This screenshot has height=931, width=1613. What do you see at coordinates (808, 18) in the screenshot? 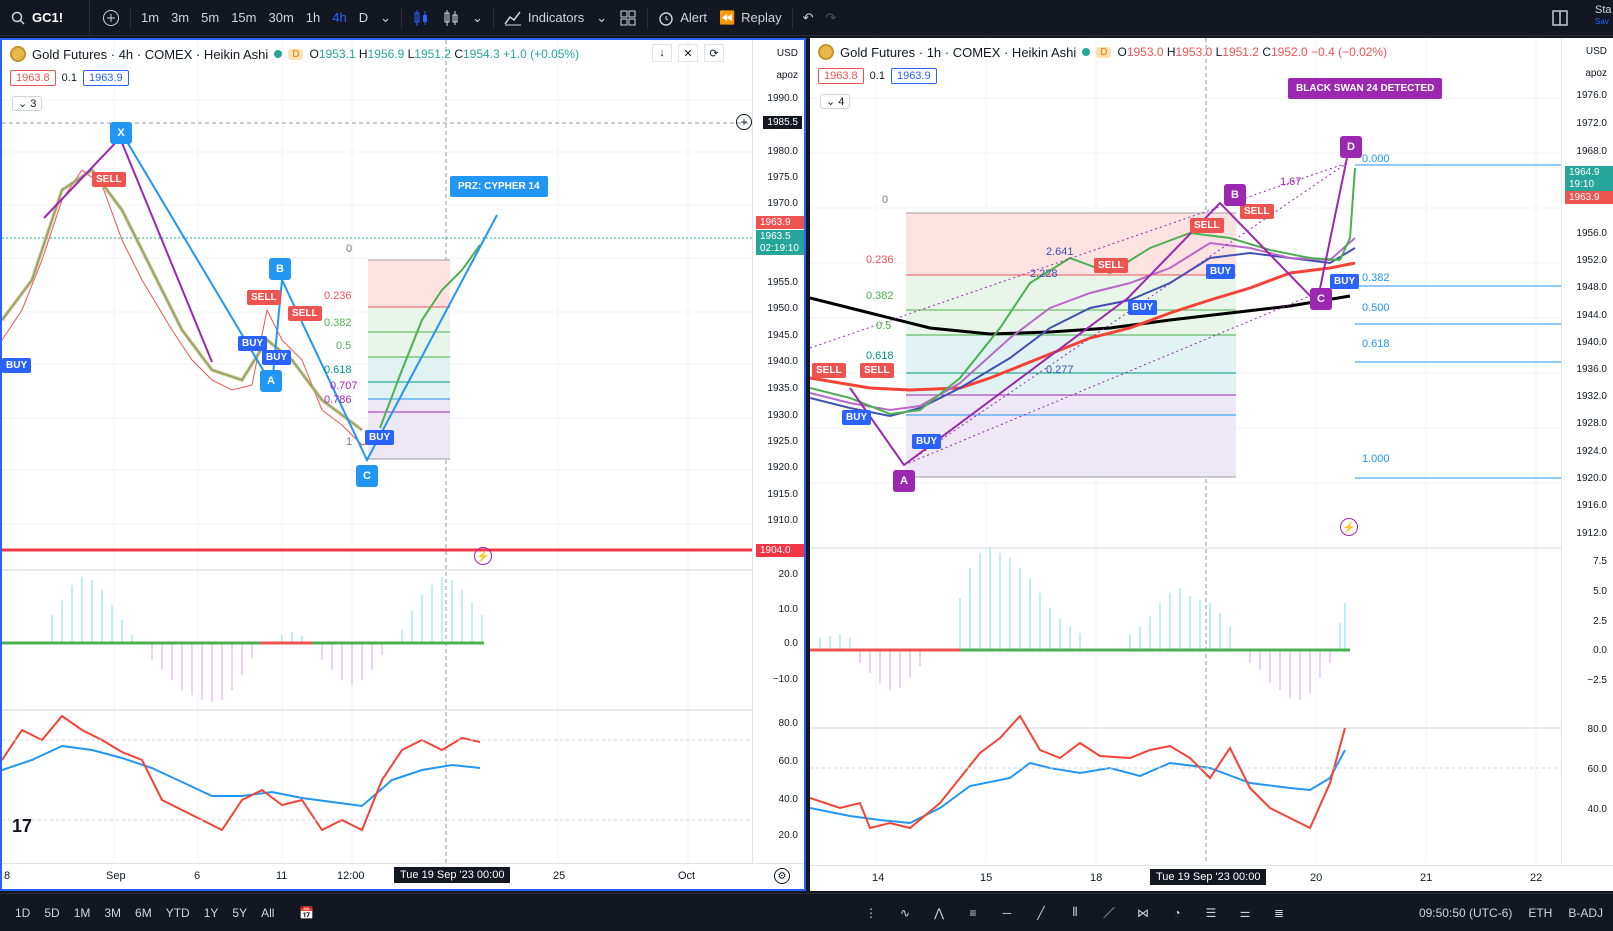
I see `undo-button: ↶` at bounding box center [808, 18].